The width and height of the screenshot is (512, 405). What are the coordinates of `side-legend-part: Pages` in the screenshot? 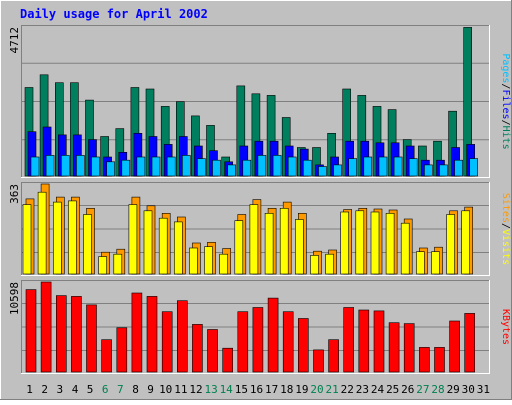 It's located at (505, 68).